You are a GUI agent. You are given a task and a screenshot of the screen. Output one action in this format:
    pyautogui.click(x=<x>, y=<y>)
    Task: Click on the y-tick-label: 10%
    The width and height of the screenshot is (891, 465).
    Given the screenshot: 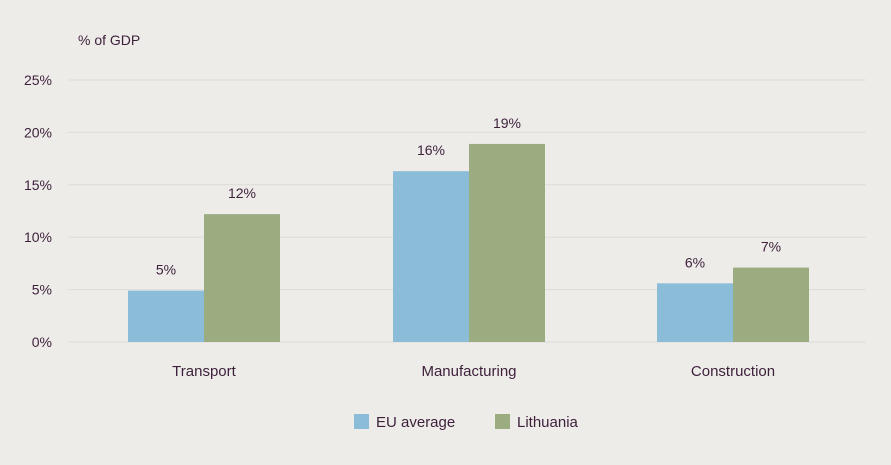 What is the action you would take?
    pyautogui.click(x=38, y=237)
    